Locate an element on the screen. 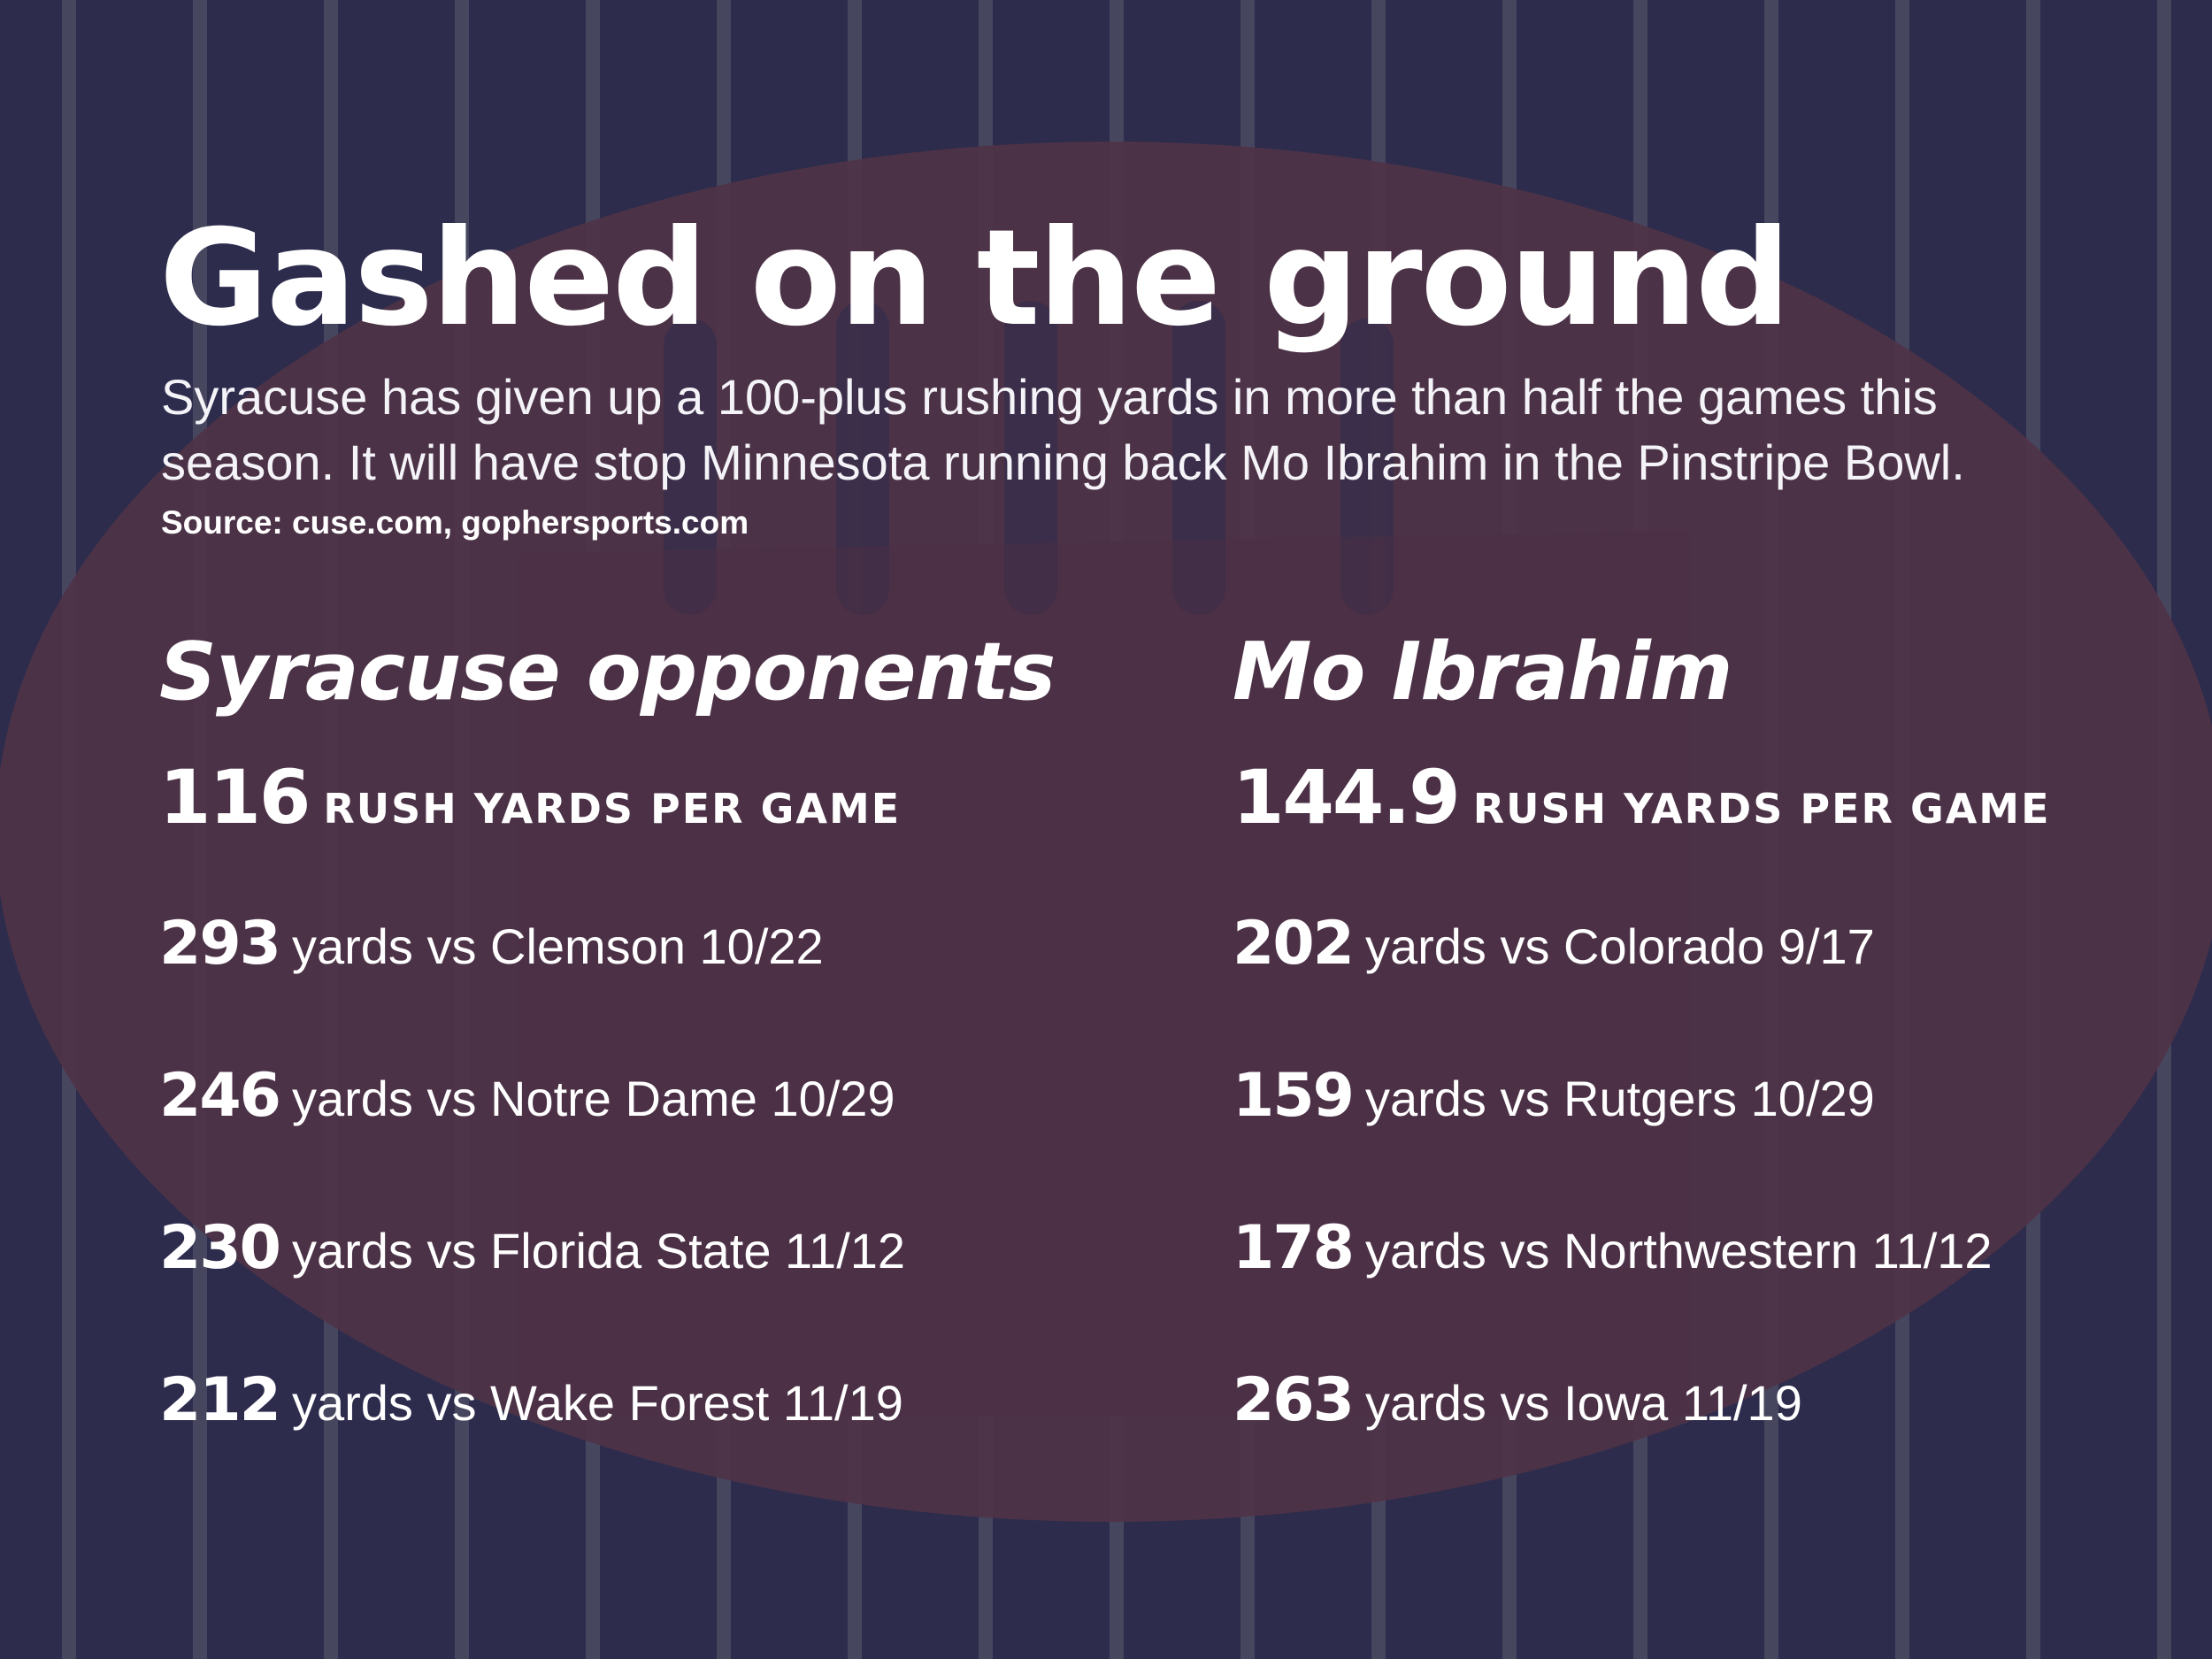  game-description: yards vs Florida State 11/12 is located at coordinates (598, 1251).